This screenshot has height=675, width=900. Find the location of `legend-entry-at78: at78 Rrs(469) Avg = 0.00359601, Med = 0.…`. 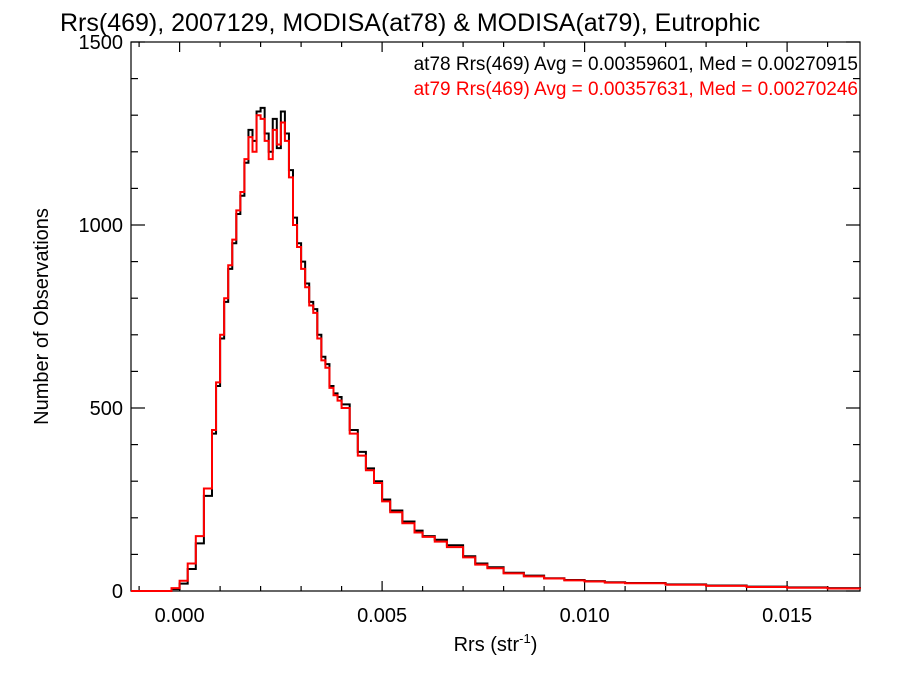

legend-entry-at78: at78 Rrs(469) Avg = 0.00359601, Med = 0.… is located at coordinates (636, 64).